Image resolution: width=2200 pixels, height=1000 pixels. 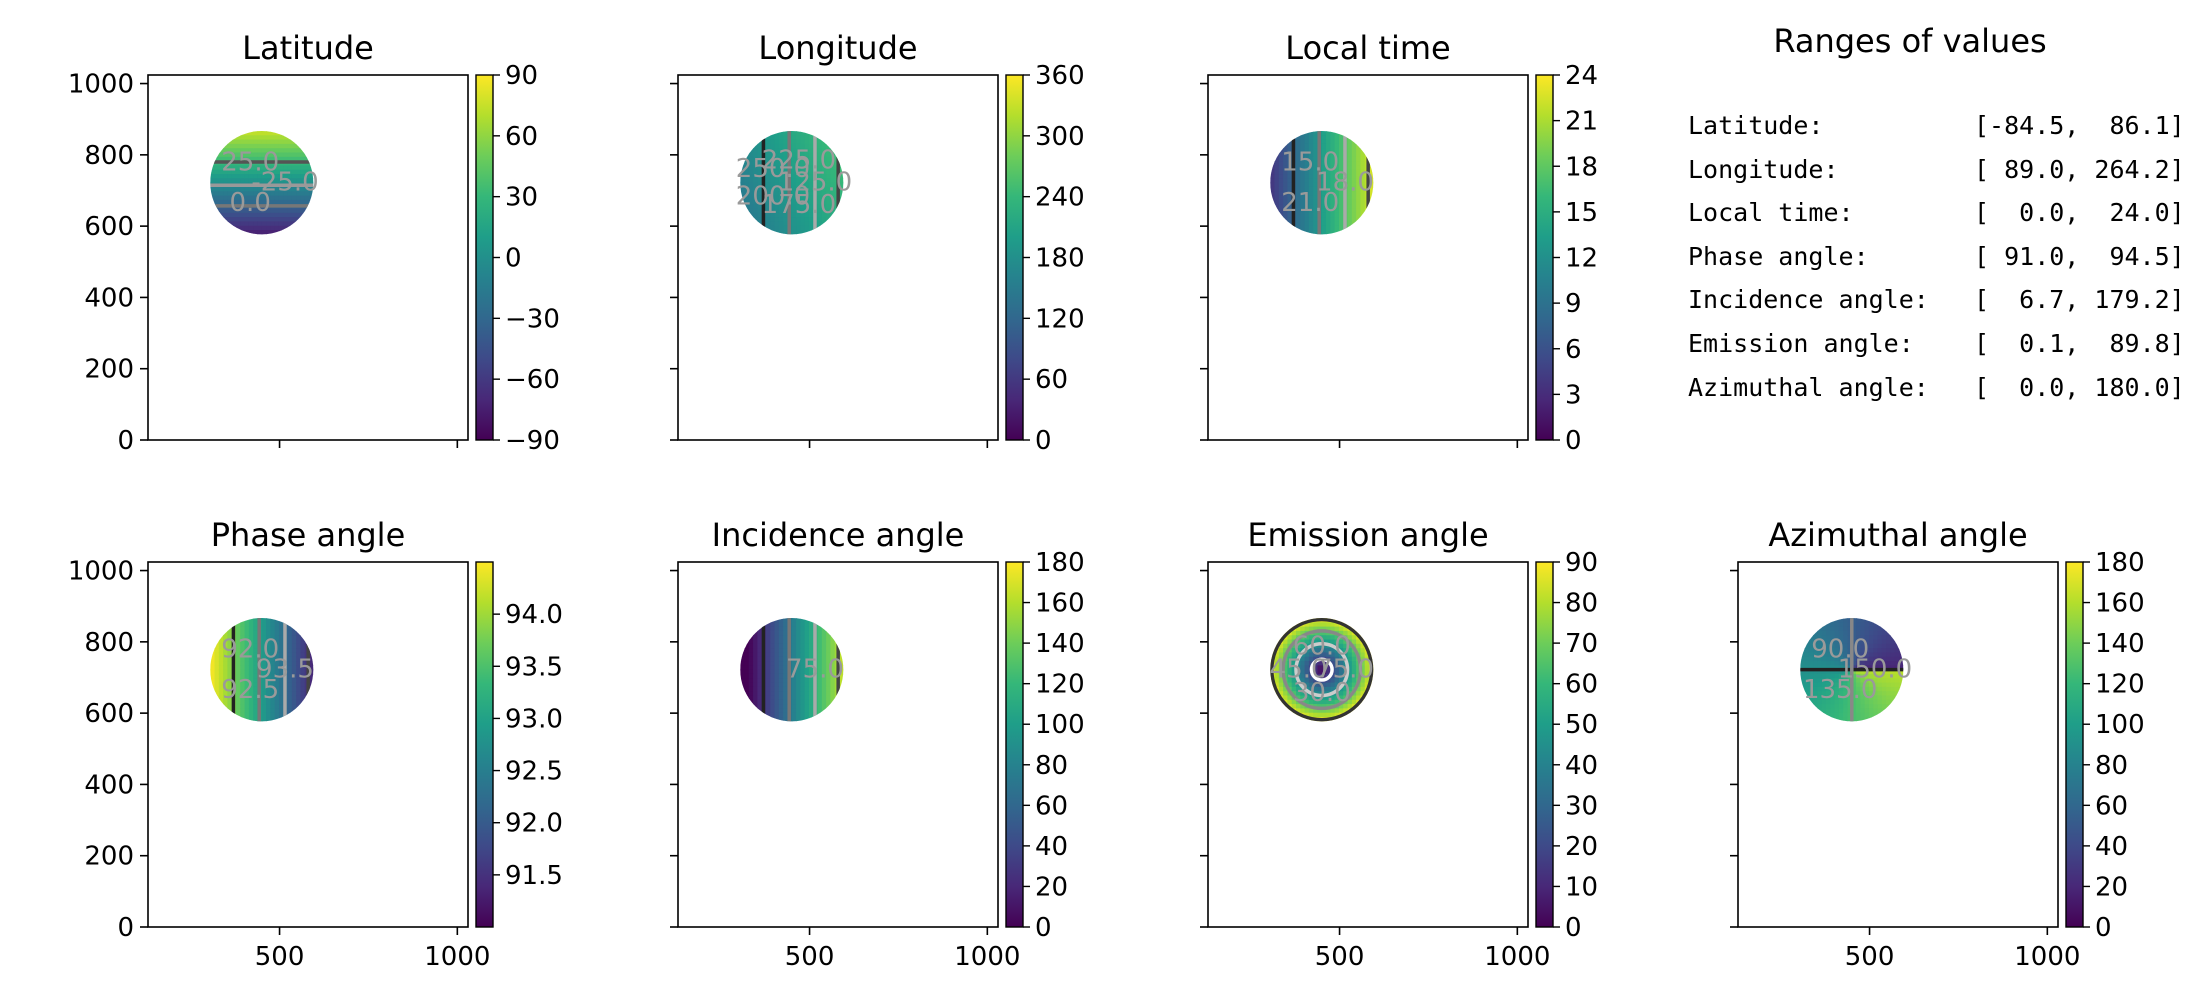 What do you see at coordinates (2047, 957) in the screenshot?
I see `x-tick-label: 1000` at bounding box center [2047, 957].